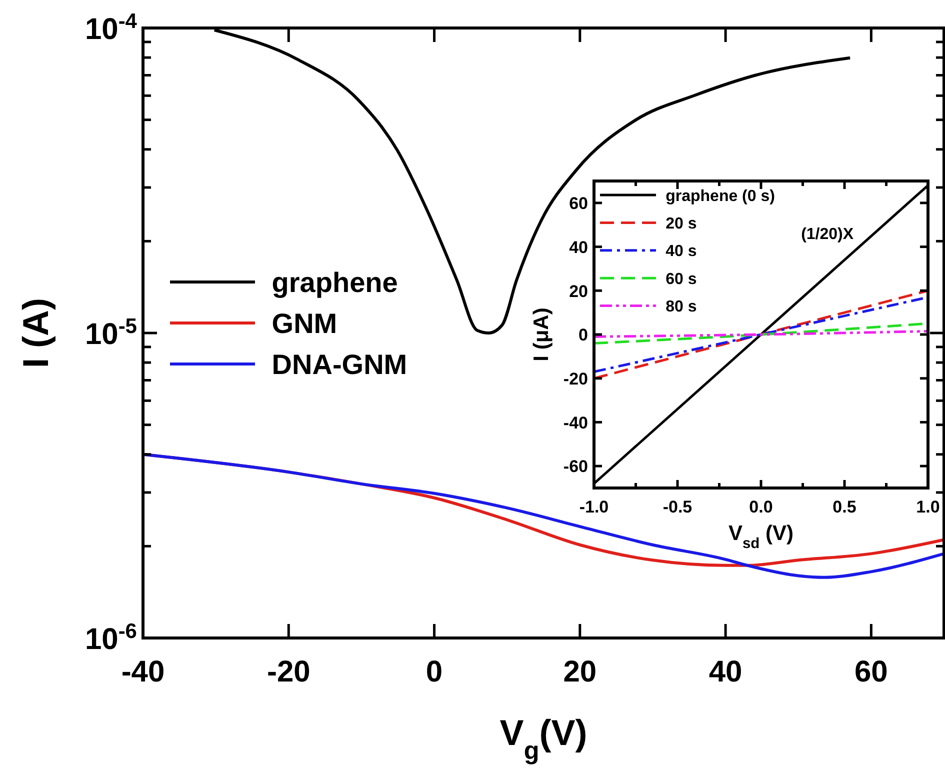 The image size is (945, 774). Describe the element at coordinates (335, 282) in the screenshot. I see `legend-label: graphene` at that location.